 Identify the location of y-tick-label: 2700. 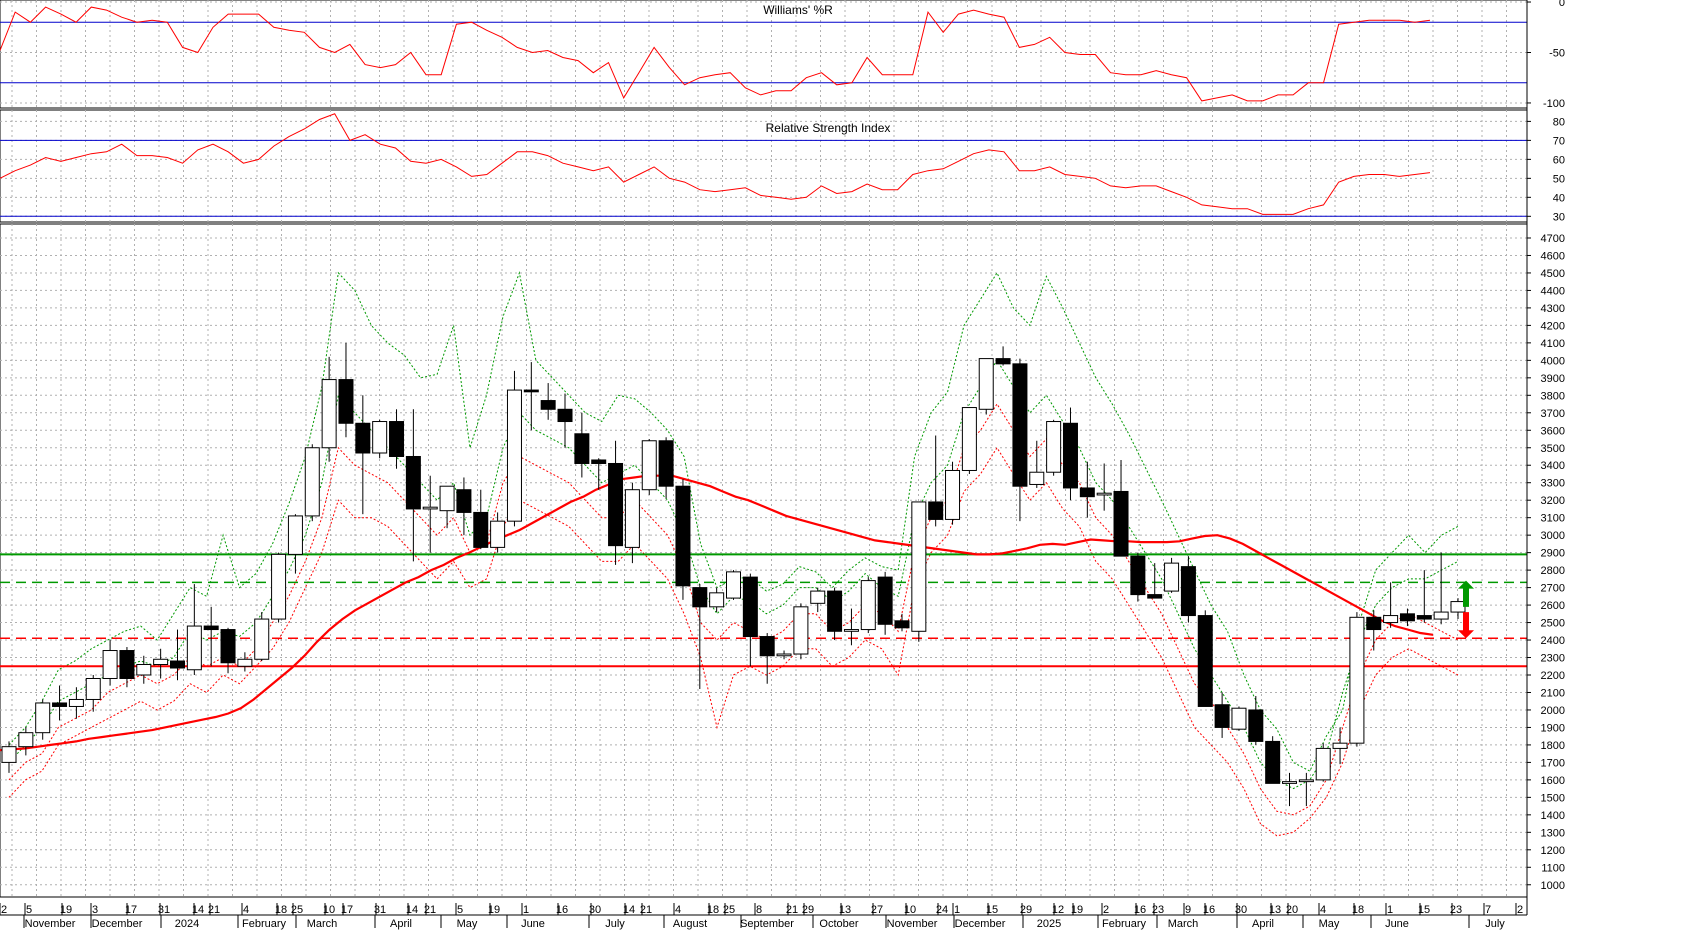
(1553, 589).